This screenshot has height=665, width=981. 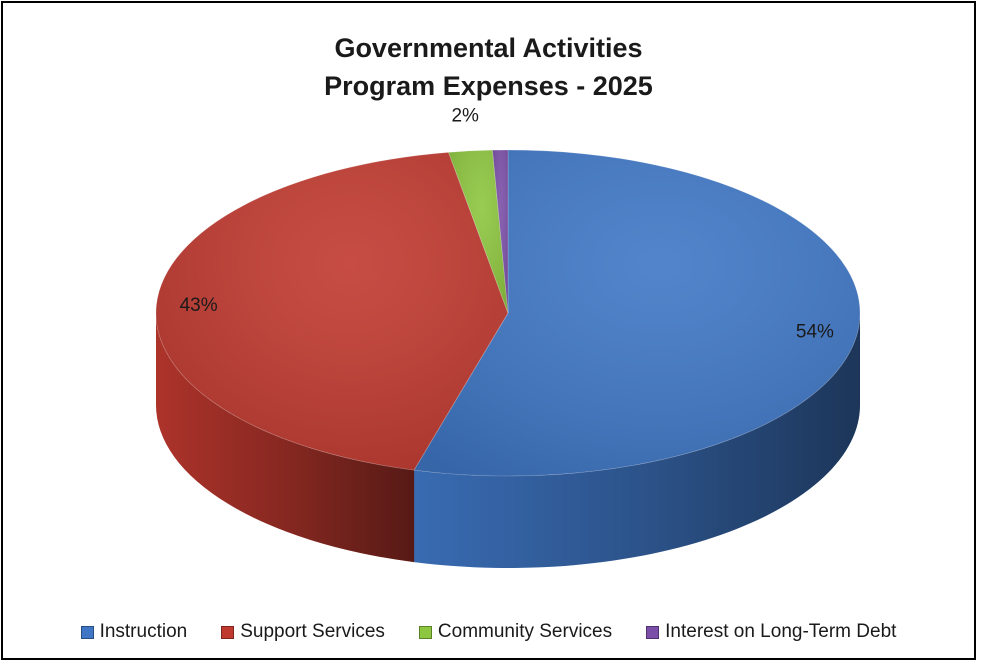 I want to click on data-label-1: 43%, so click(x=199, y=305).